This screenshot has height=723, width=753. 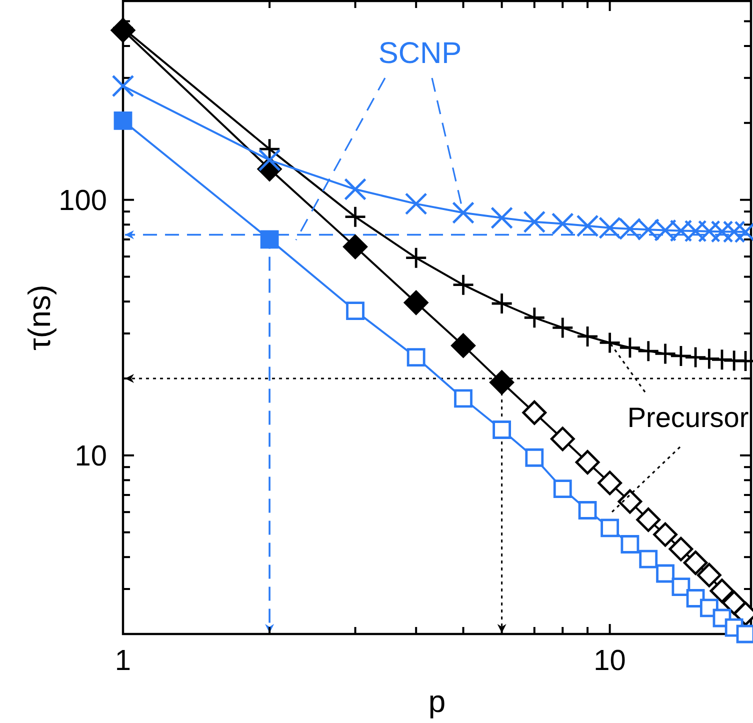 I want to click on y-axis-title: τ(ns), so click(x=39, y=317).